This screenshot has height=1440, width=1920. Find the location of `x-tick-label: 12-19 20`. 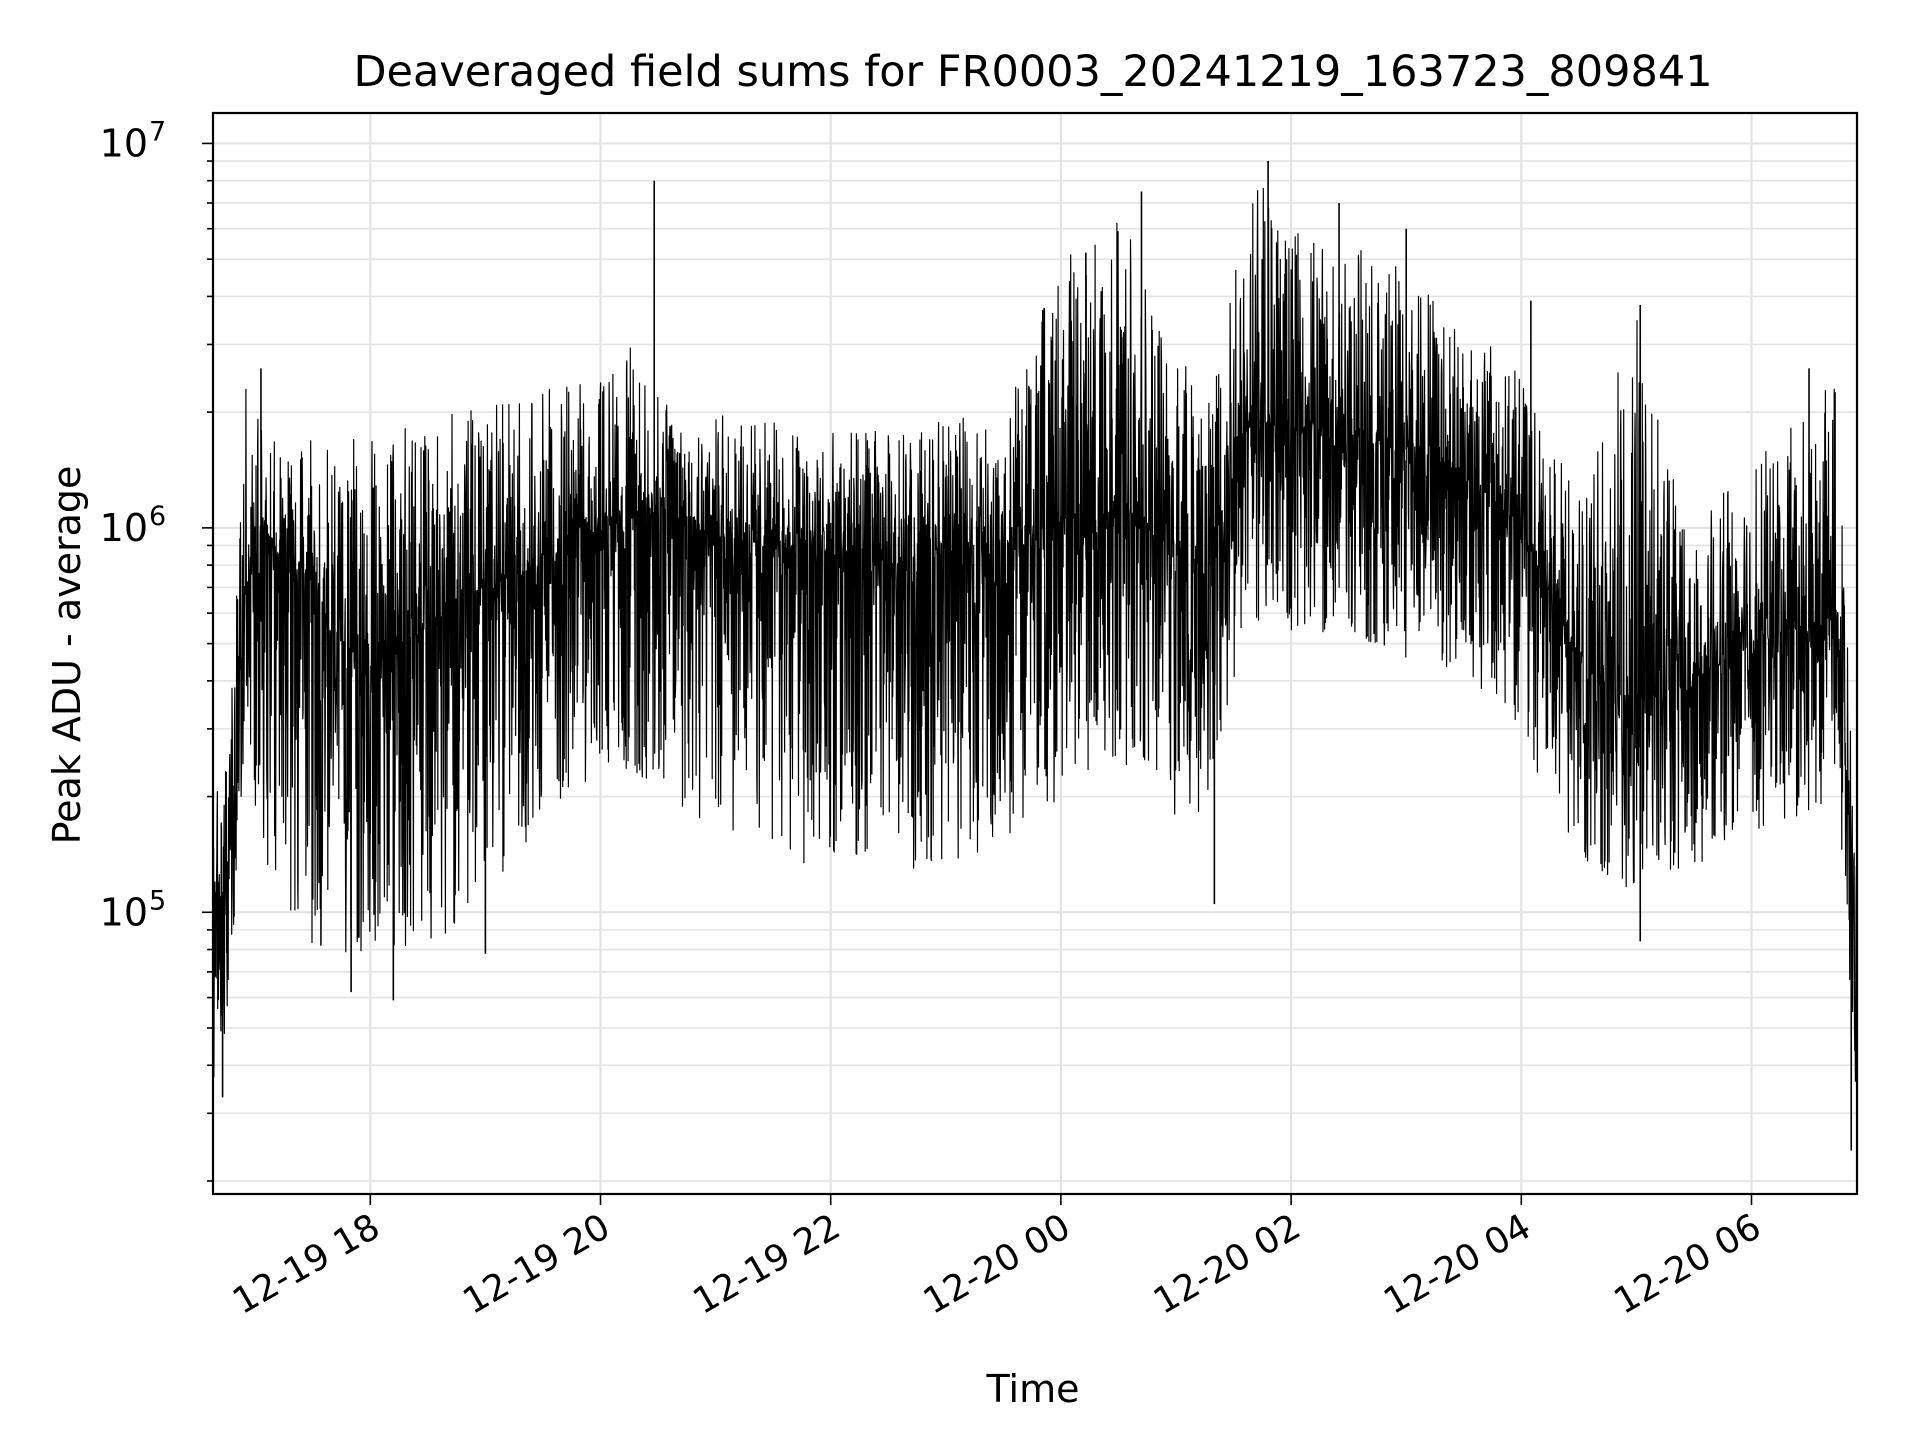

x-tick-label: 12-19 20 is located at coordinates (536, 1264).